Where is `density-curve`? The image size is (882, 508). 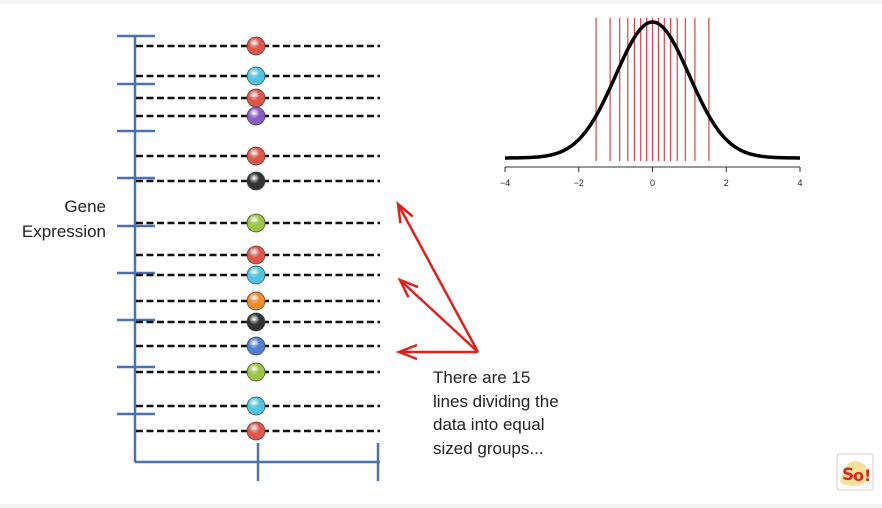
density-curve is located at coordinates (652, 90).